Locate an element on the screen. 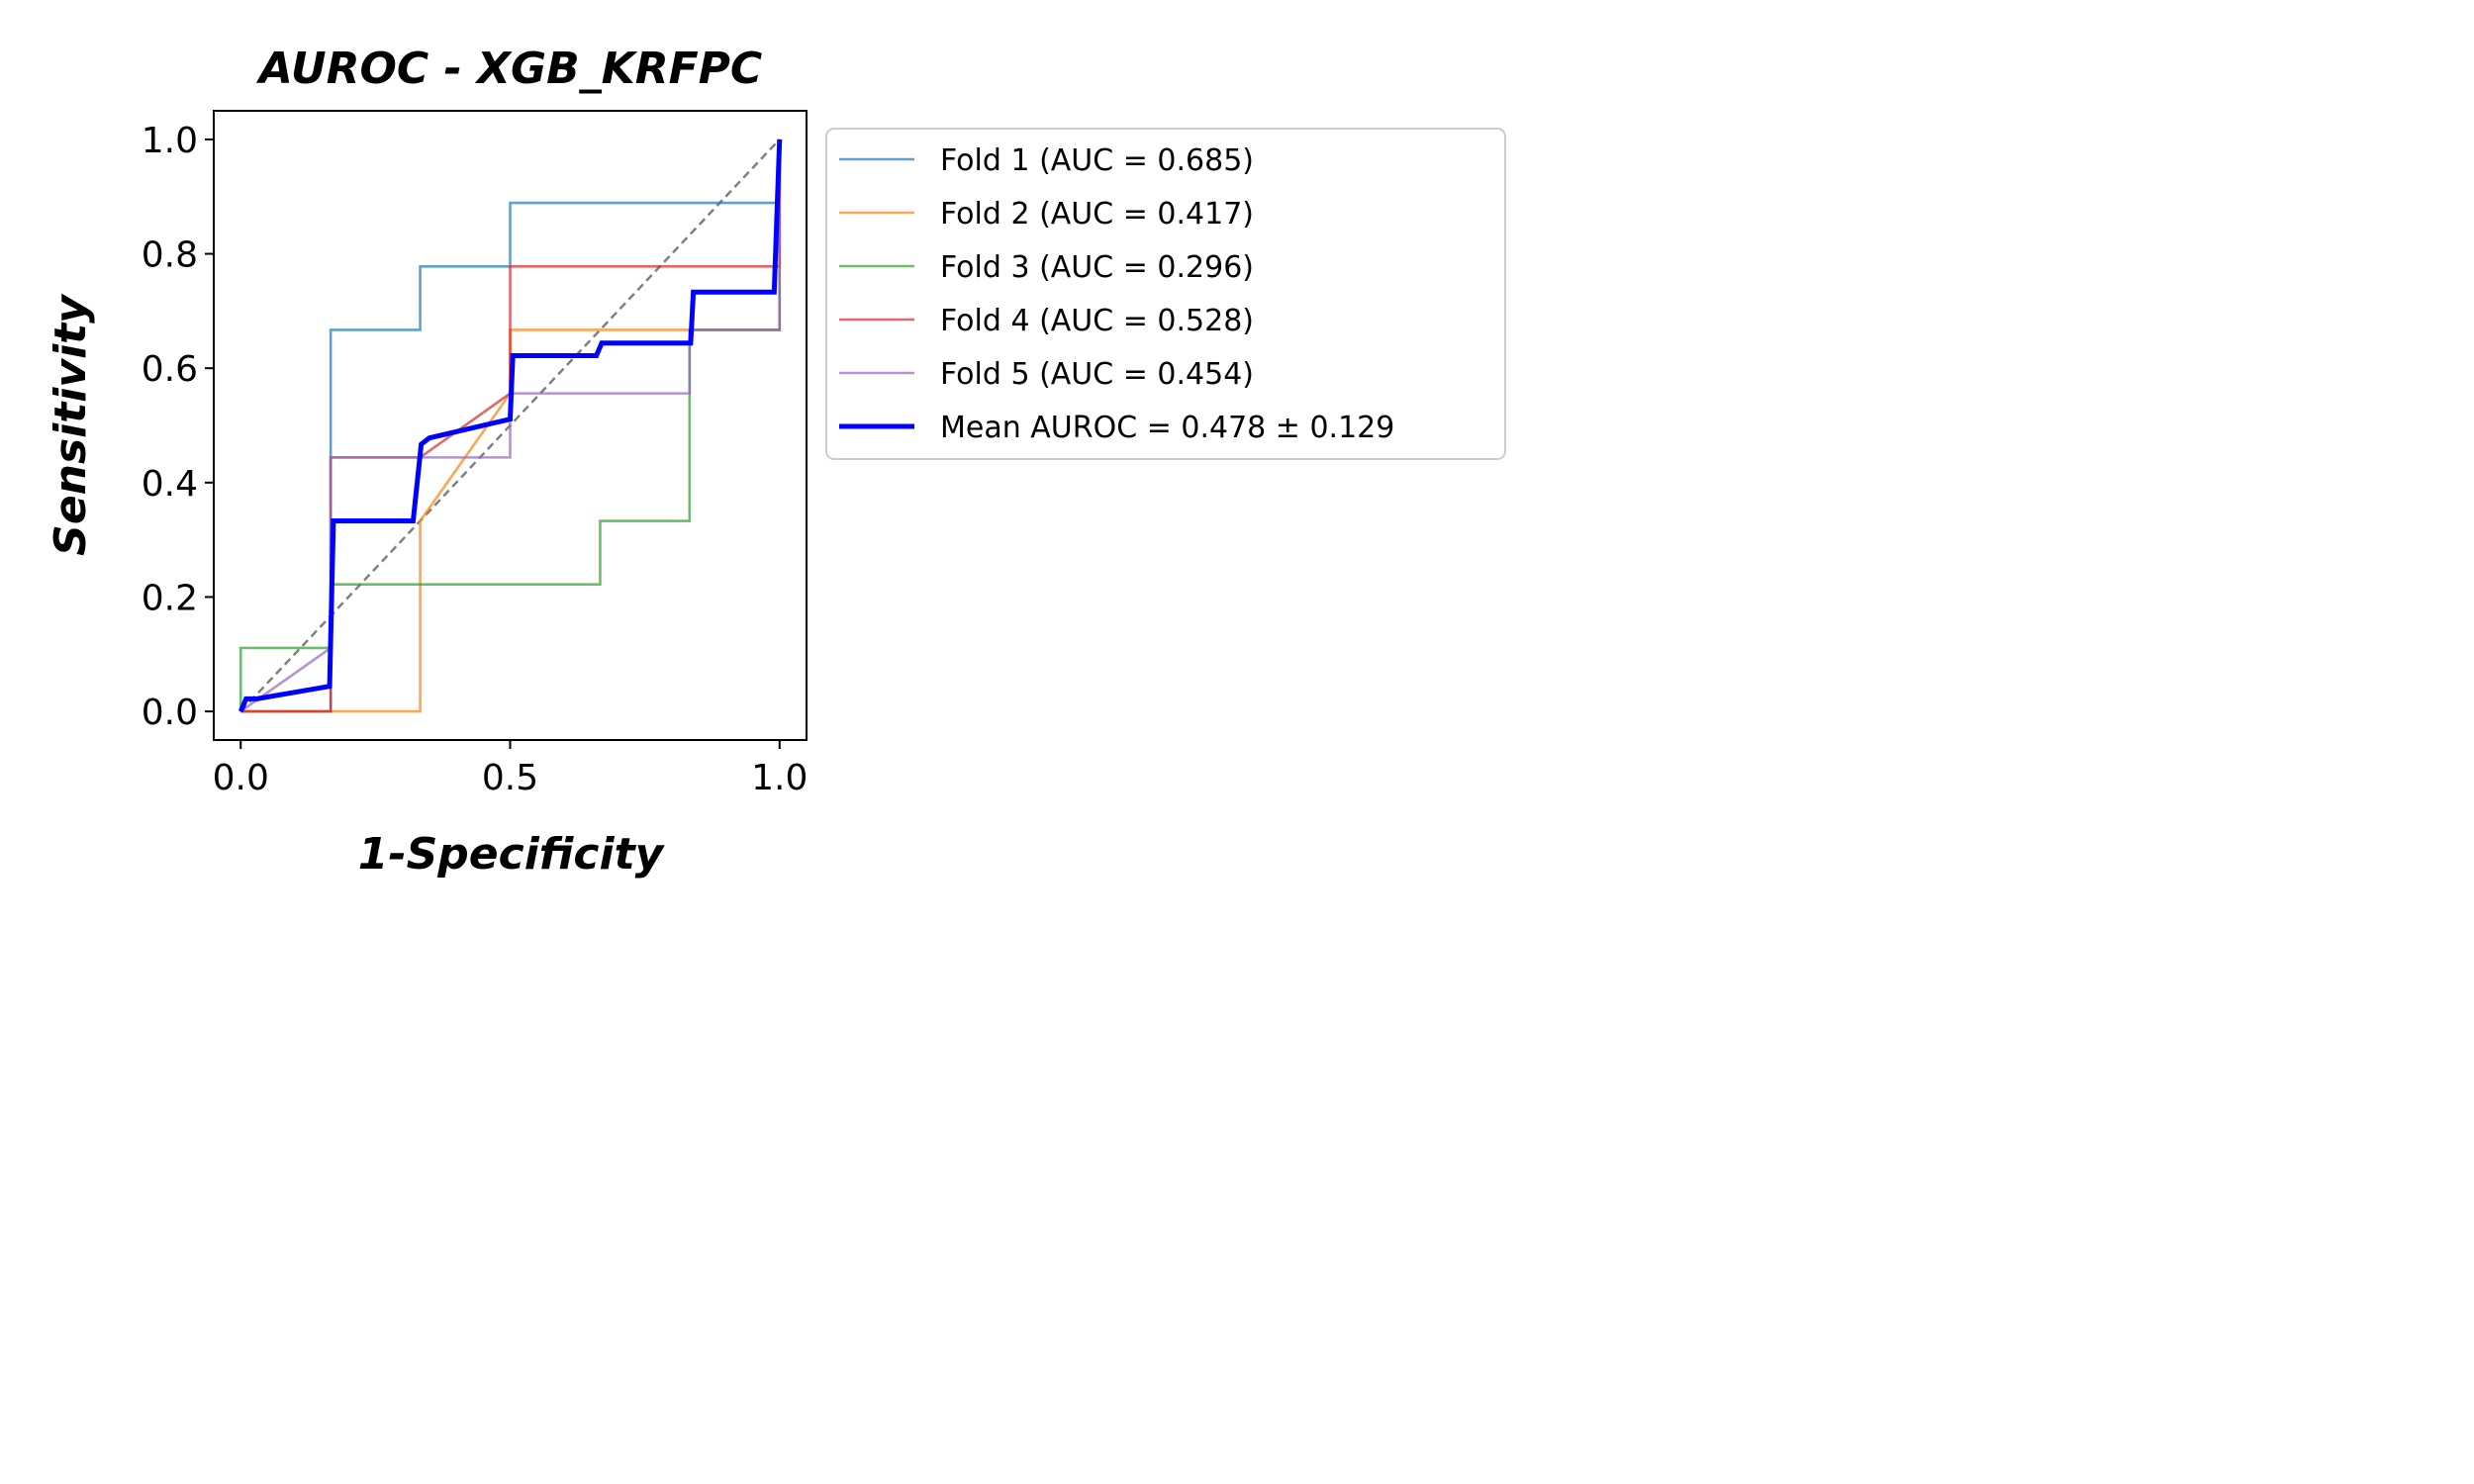  legend-label: Fold 3 (AUC = 0.296) is located at coordinates (1097, 267).